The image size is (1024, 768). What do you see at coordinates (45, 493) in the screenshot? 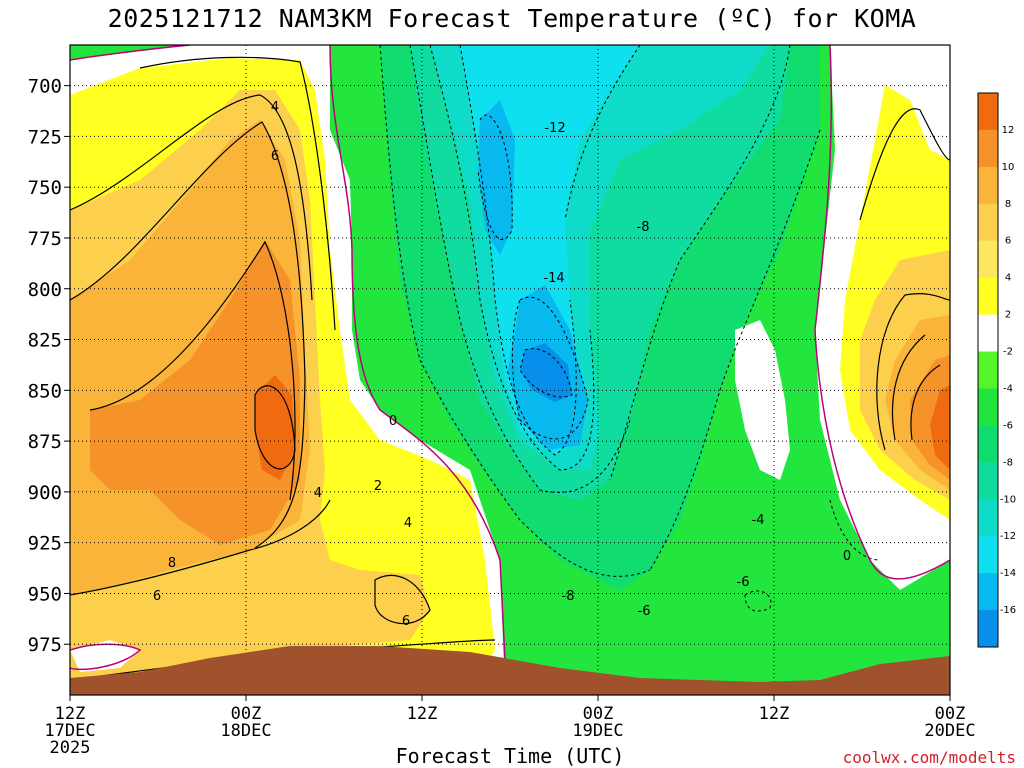
I see `y-tick-label-900: 900` at bounding box center [45, 493].